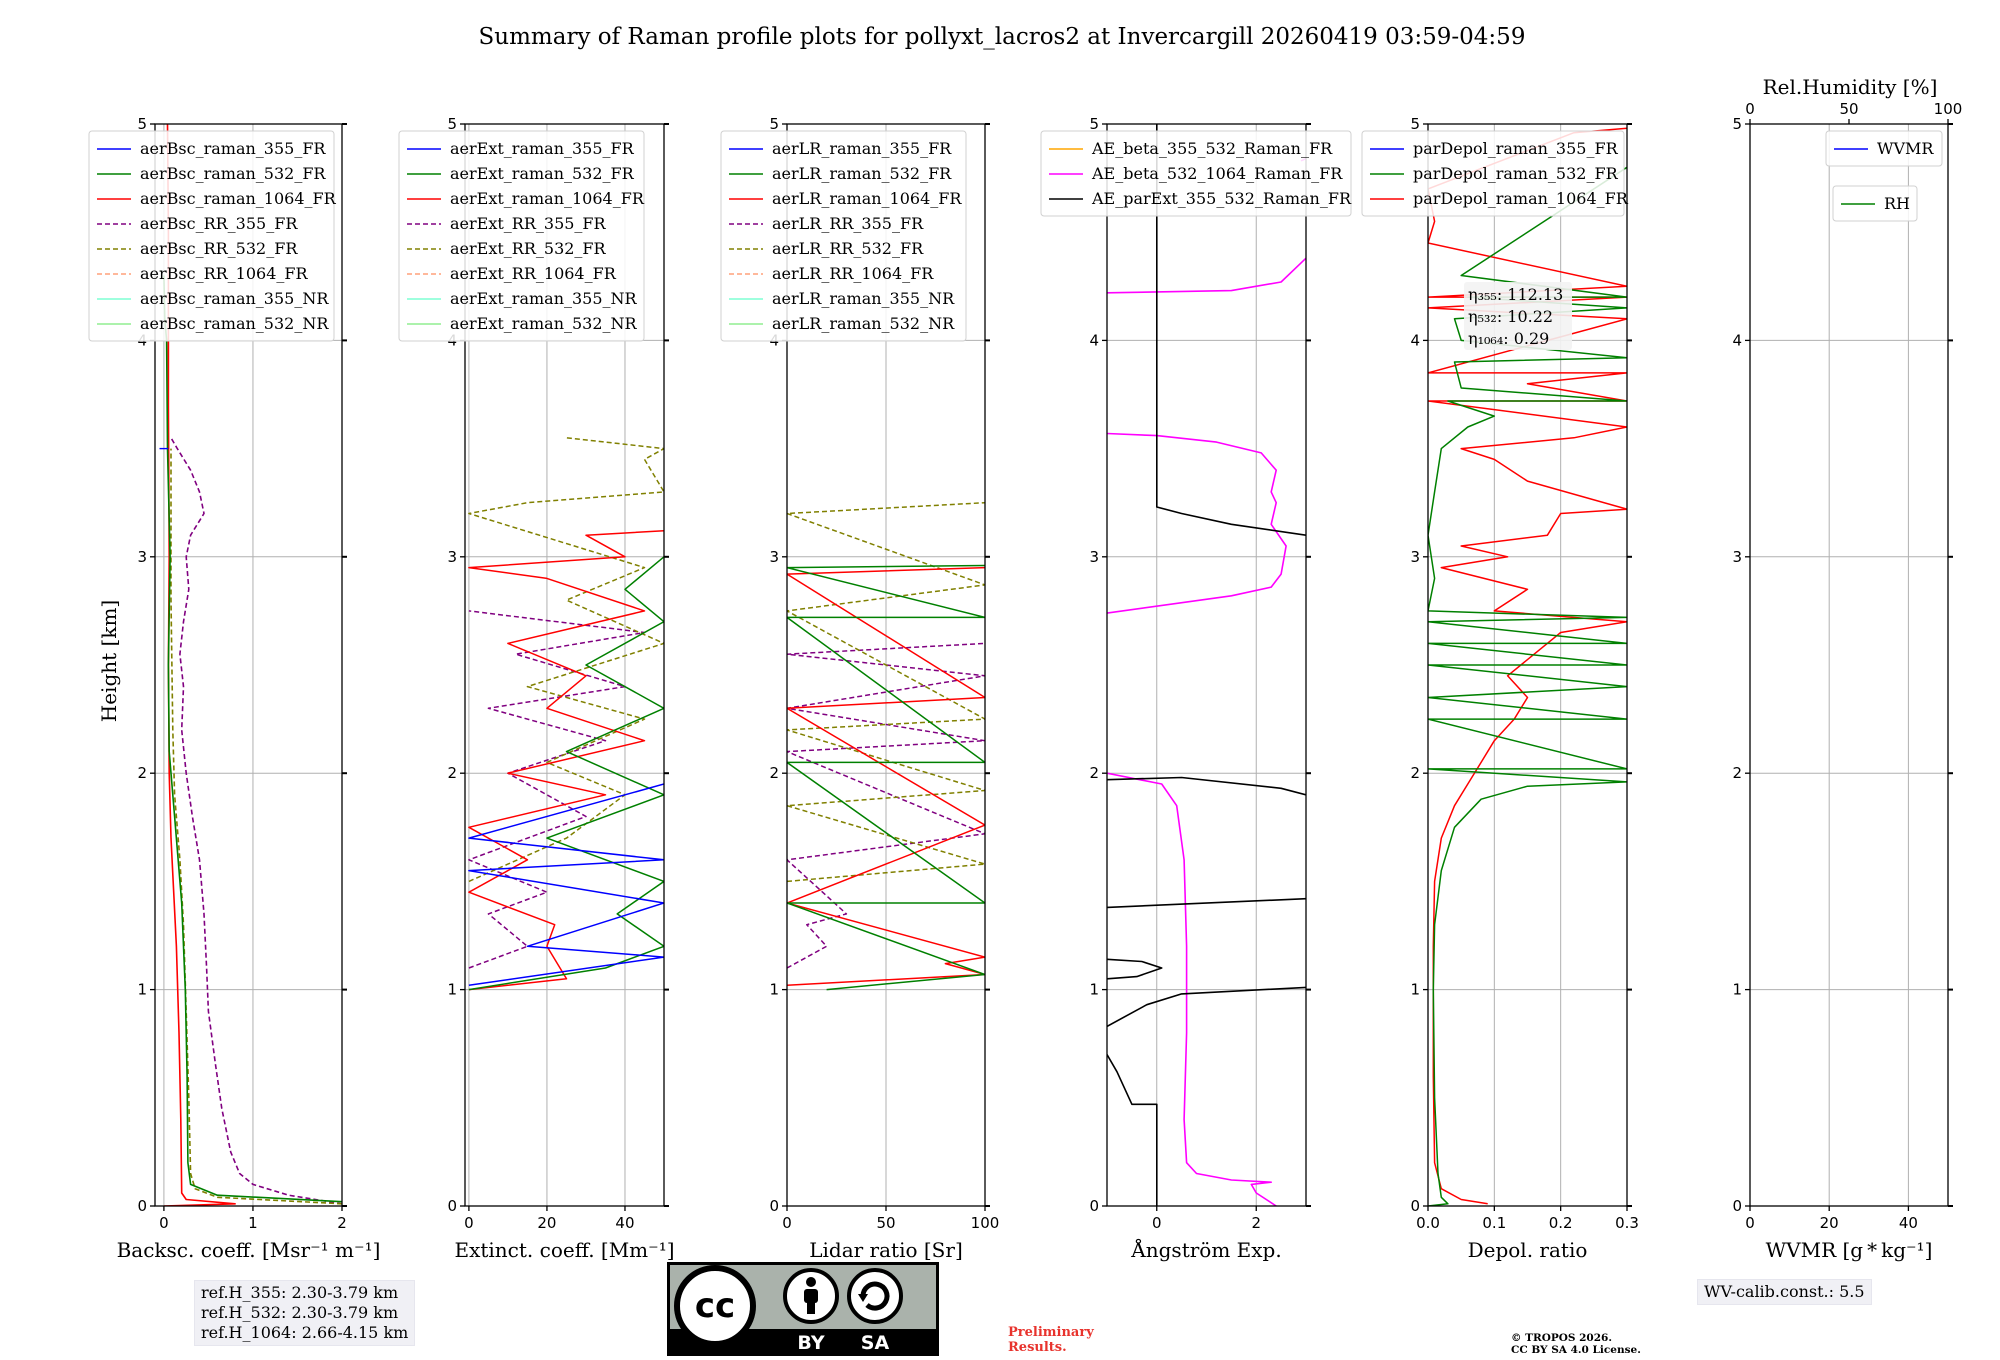 This screenshot has width=2000, height=1360. What do you see at coordinates (566, 885) in the screenshot?
I see `series-aerExt_raman_355_FR` at bounding box center [566, 885].